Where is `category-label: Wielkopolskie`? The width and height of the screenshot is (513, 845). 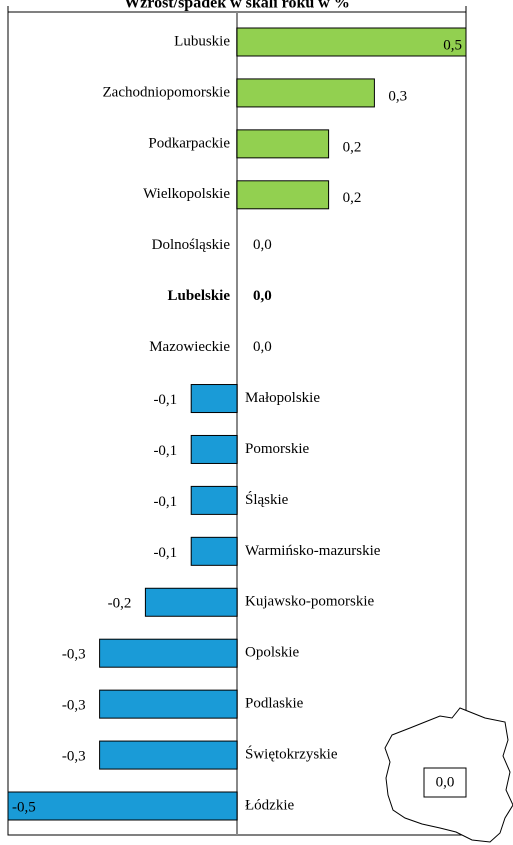
category-label: Wielkopolskie is located at coordinates (186, 194).